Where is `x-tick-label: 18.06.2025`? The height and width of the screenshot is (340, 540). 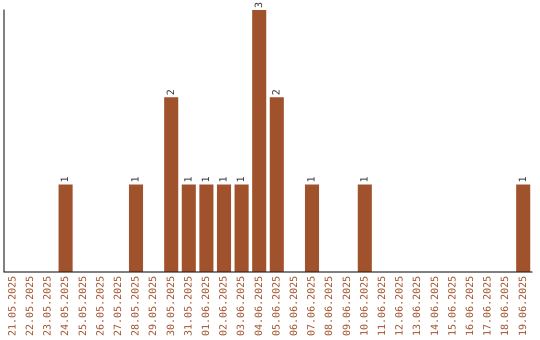
x-tick-label: 18.06.2025 is located at coordinates (506, 306).